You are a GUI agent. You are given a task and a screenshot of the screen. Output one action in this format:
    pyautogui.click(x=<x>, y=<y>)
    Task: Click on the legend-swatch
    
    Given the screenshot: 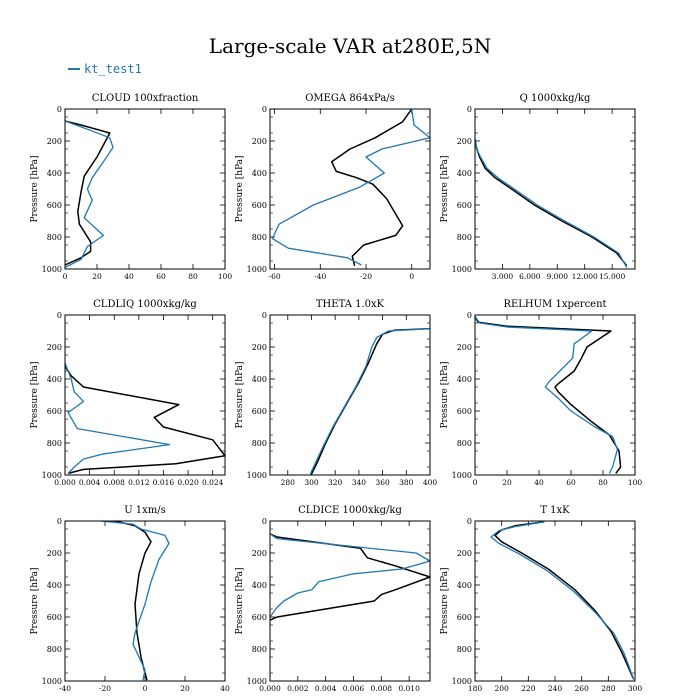 What is the action you would take?
    pyautogui.click(x=74, y=69)
    